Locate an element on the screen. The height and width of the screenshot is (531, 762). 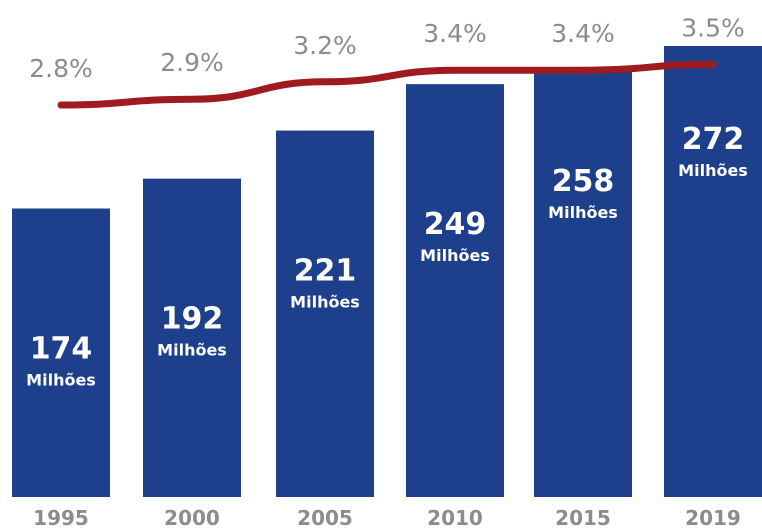
bar-value-label-2010: 249 is located at coordinates (455, 224).